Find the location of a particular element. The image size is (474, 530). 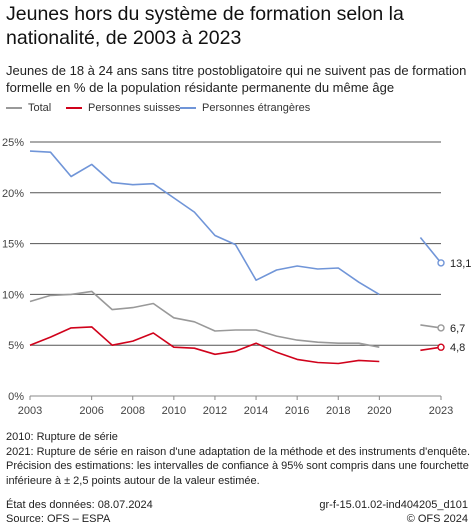

series-line-total is located at coordinates (204, 319).